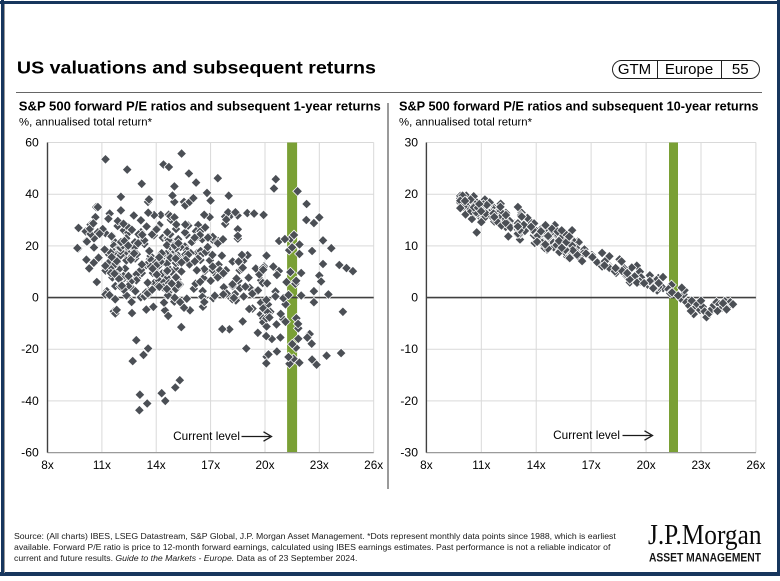 This screenshot has width=780, height=581. What do you see at coordinates (196, 68) in the screenshot?
I see `svg-text:US valuations and subsequent r: US valuations and subsequent returns` at bounding box center [196, 68].